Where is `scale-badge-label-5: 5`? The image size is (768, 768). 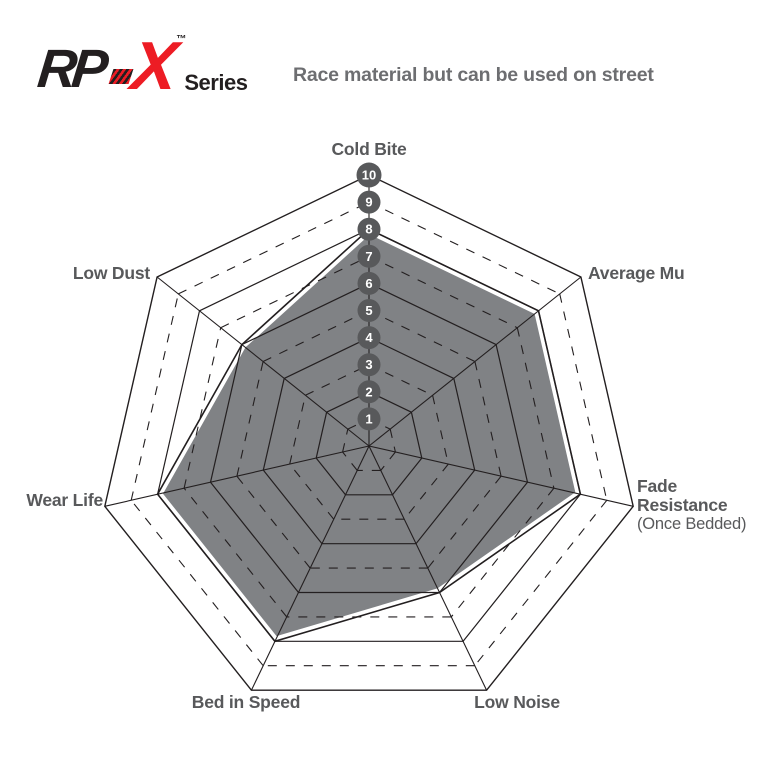 scale-badge-label-5: 5 is located at coordinates (368, 310).